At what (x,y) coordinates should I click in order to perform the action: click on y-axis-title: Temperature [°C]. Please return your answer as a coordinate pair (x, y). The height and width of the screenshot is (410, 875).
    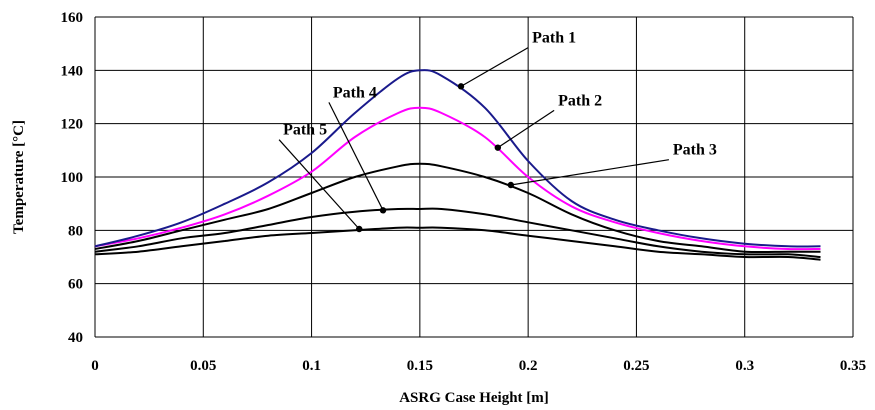
    Looking at the image, I should click on (19, 177).